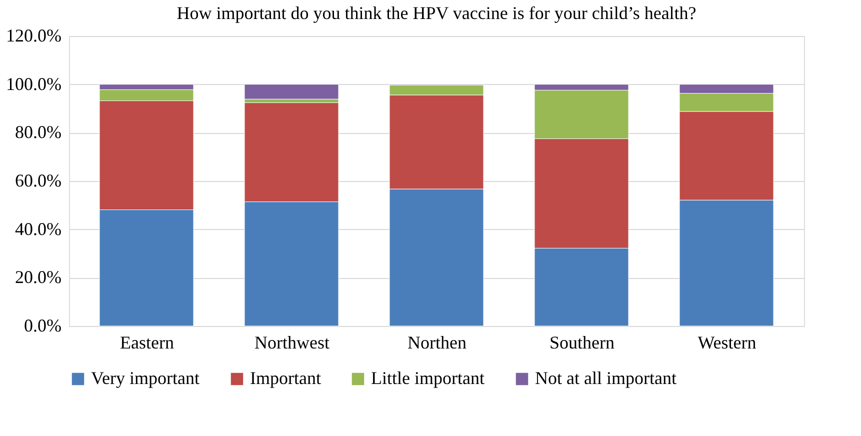 Image resolution: width=861 pixels, height=436 pixels. I want to click on x-tick-label: Southern, so click(582, 342).